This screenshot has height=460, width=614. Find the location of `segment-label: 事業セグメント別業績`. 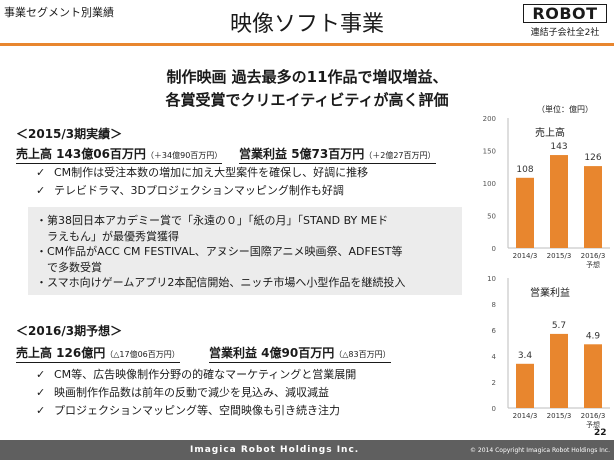

segment-label: 事業セグメント別業績 is located at coordinates (59, 12).